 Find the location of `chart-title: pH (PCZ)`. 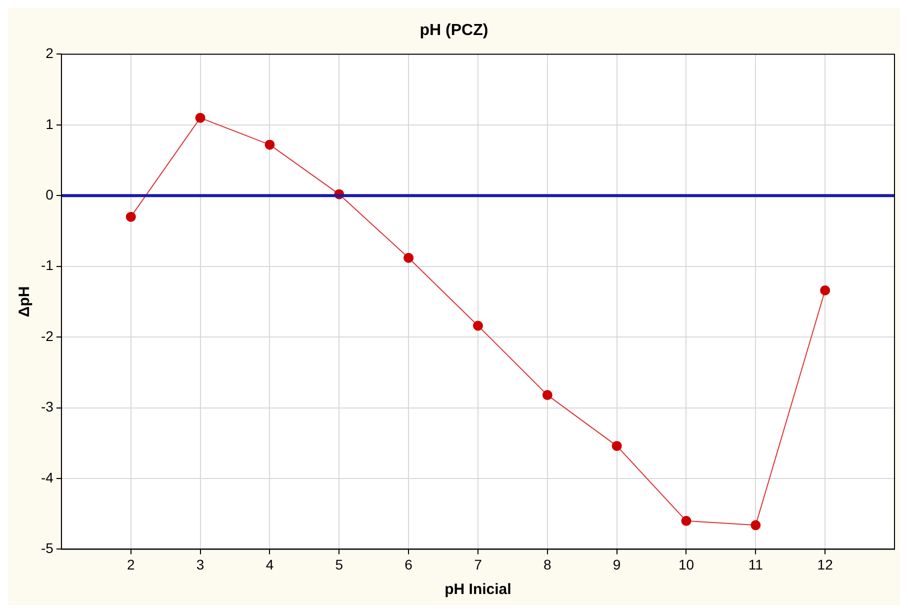

chart-title: pH (PCZ) is located at coordinates (454, 31).